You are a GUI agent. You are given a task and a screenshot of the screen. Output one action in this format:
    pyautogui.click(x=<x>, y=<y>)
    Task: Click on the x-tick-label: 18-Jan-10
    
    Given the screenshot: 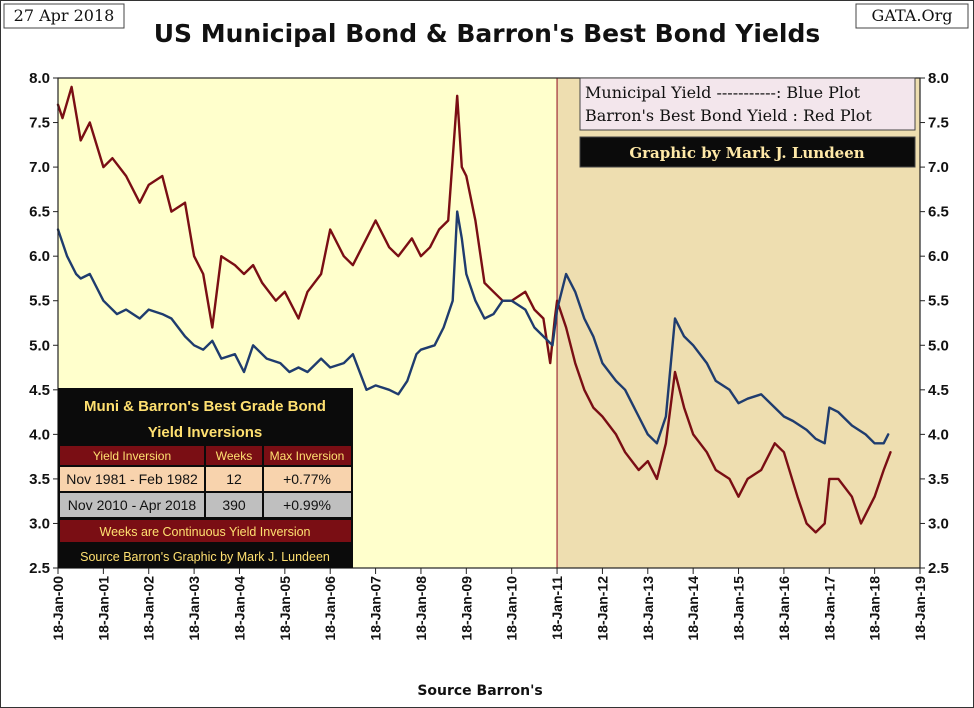 What is the action you would take?
    pyautogui.click(x=512, y=608)
    